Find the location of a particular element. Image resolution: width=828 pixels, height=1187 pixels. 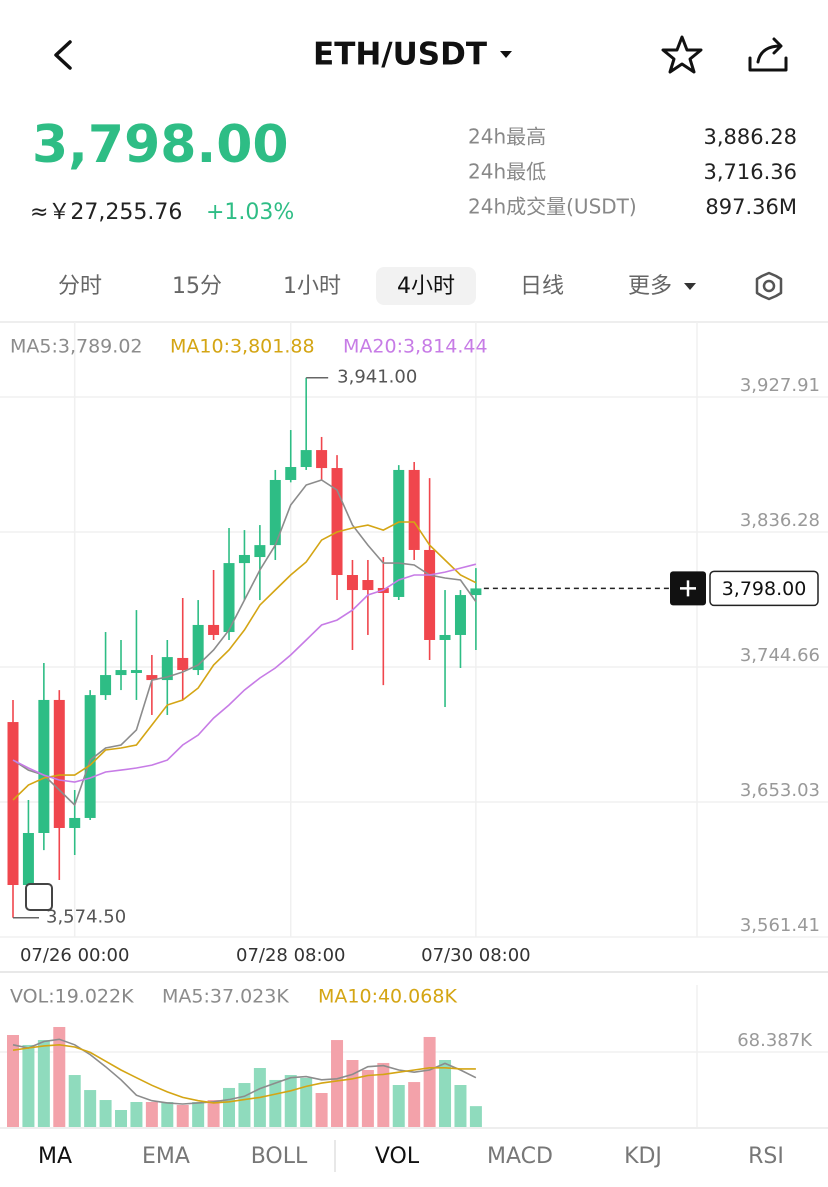

min-label: 3,574.50 is located at coordinates (86, 917).